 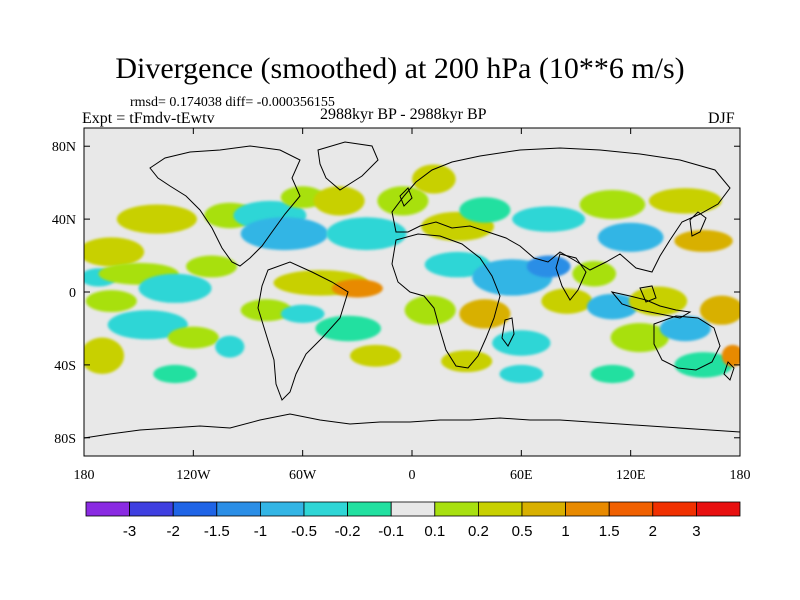 I want to click on colorbar-label-5: -0.2, so click(x=348, y=531).